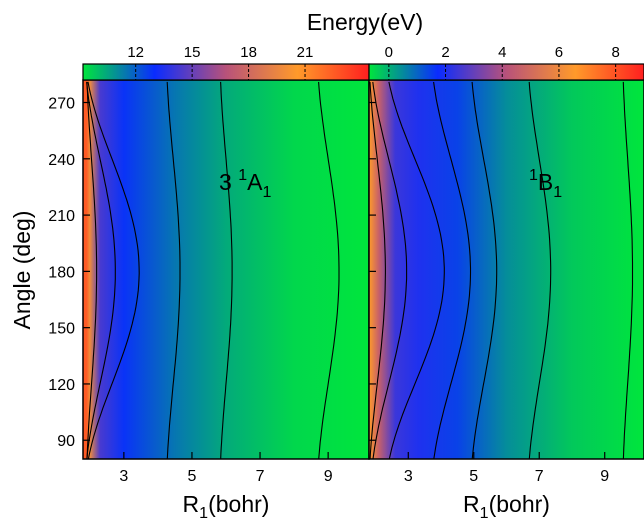 The image size is (644, 525). What do you see at coordinates (61, 329) in the screenshot?
I see `y-tick-label: 150` at bounding box center [61, 329].